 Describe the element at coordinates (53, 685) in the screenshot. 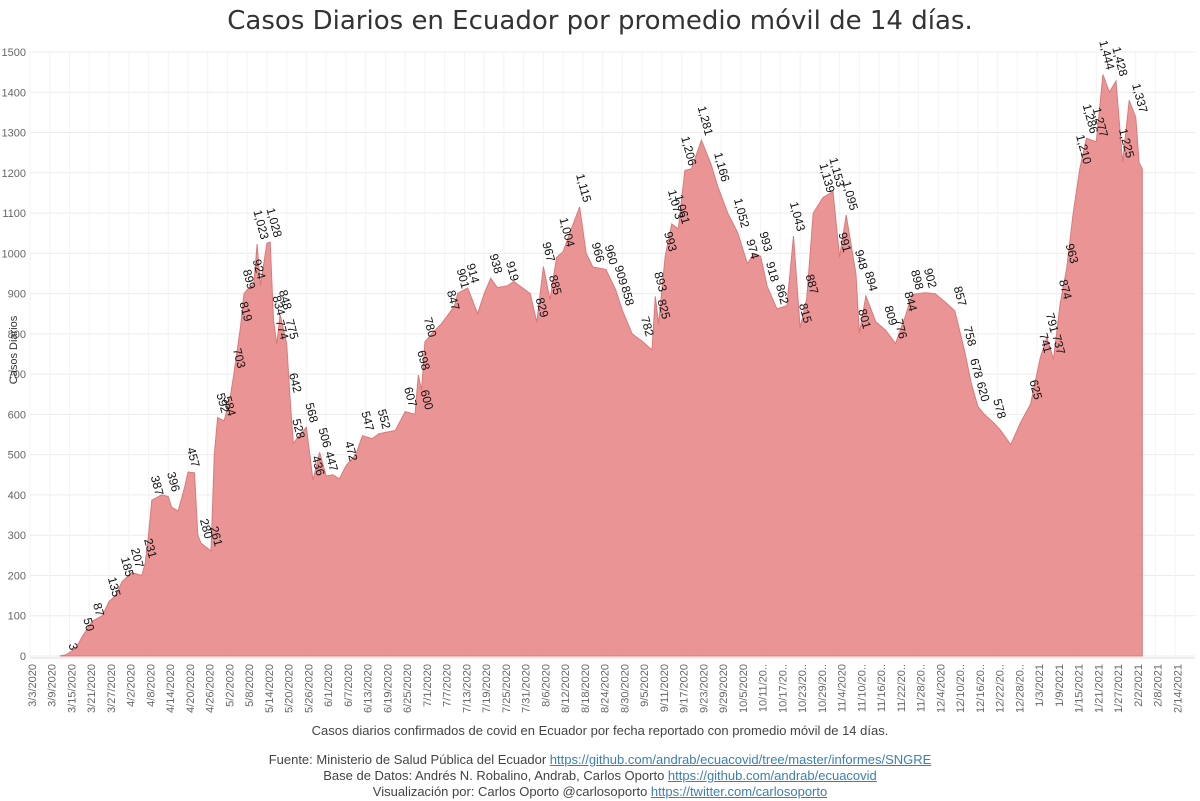

I see `x-tick-label: 3/9/2020` at that location.